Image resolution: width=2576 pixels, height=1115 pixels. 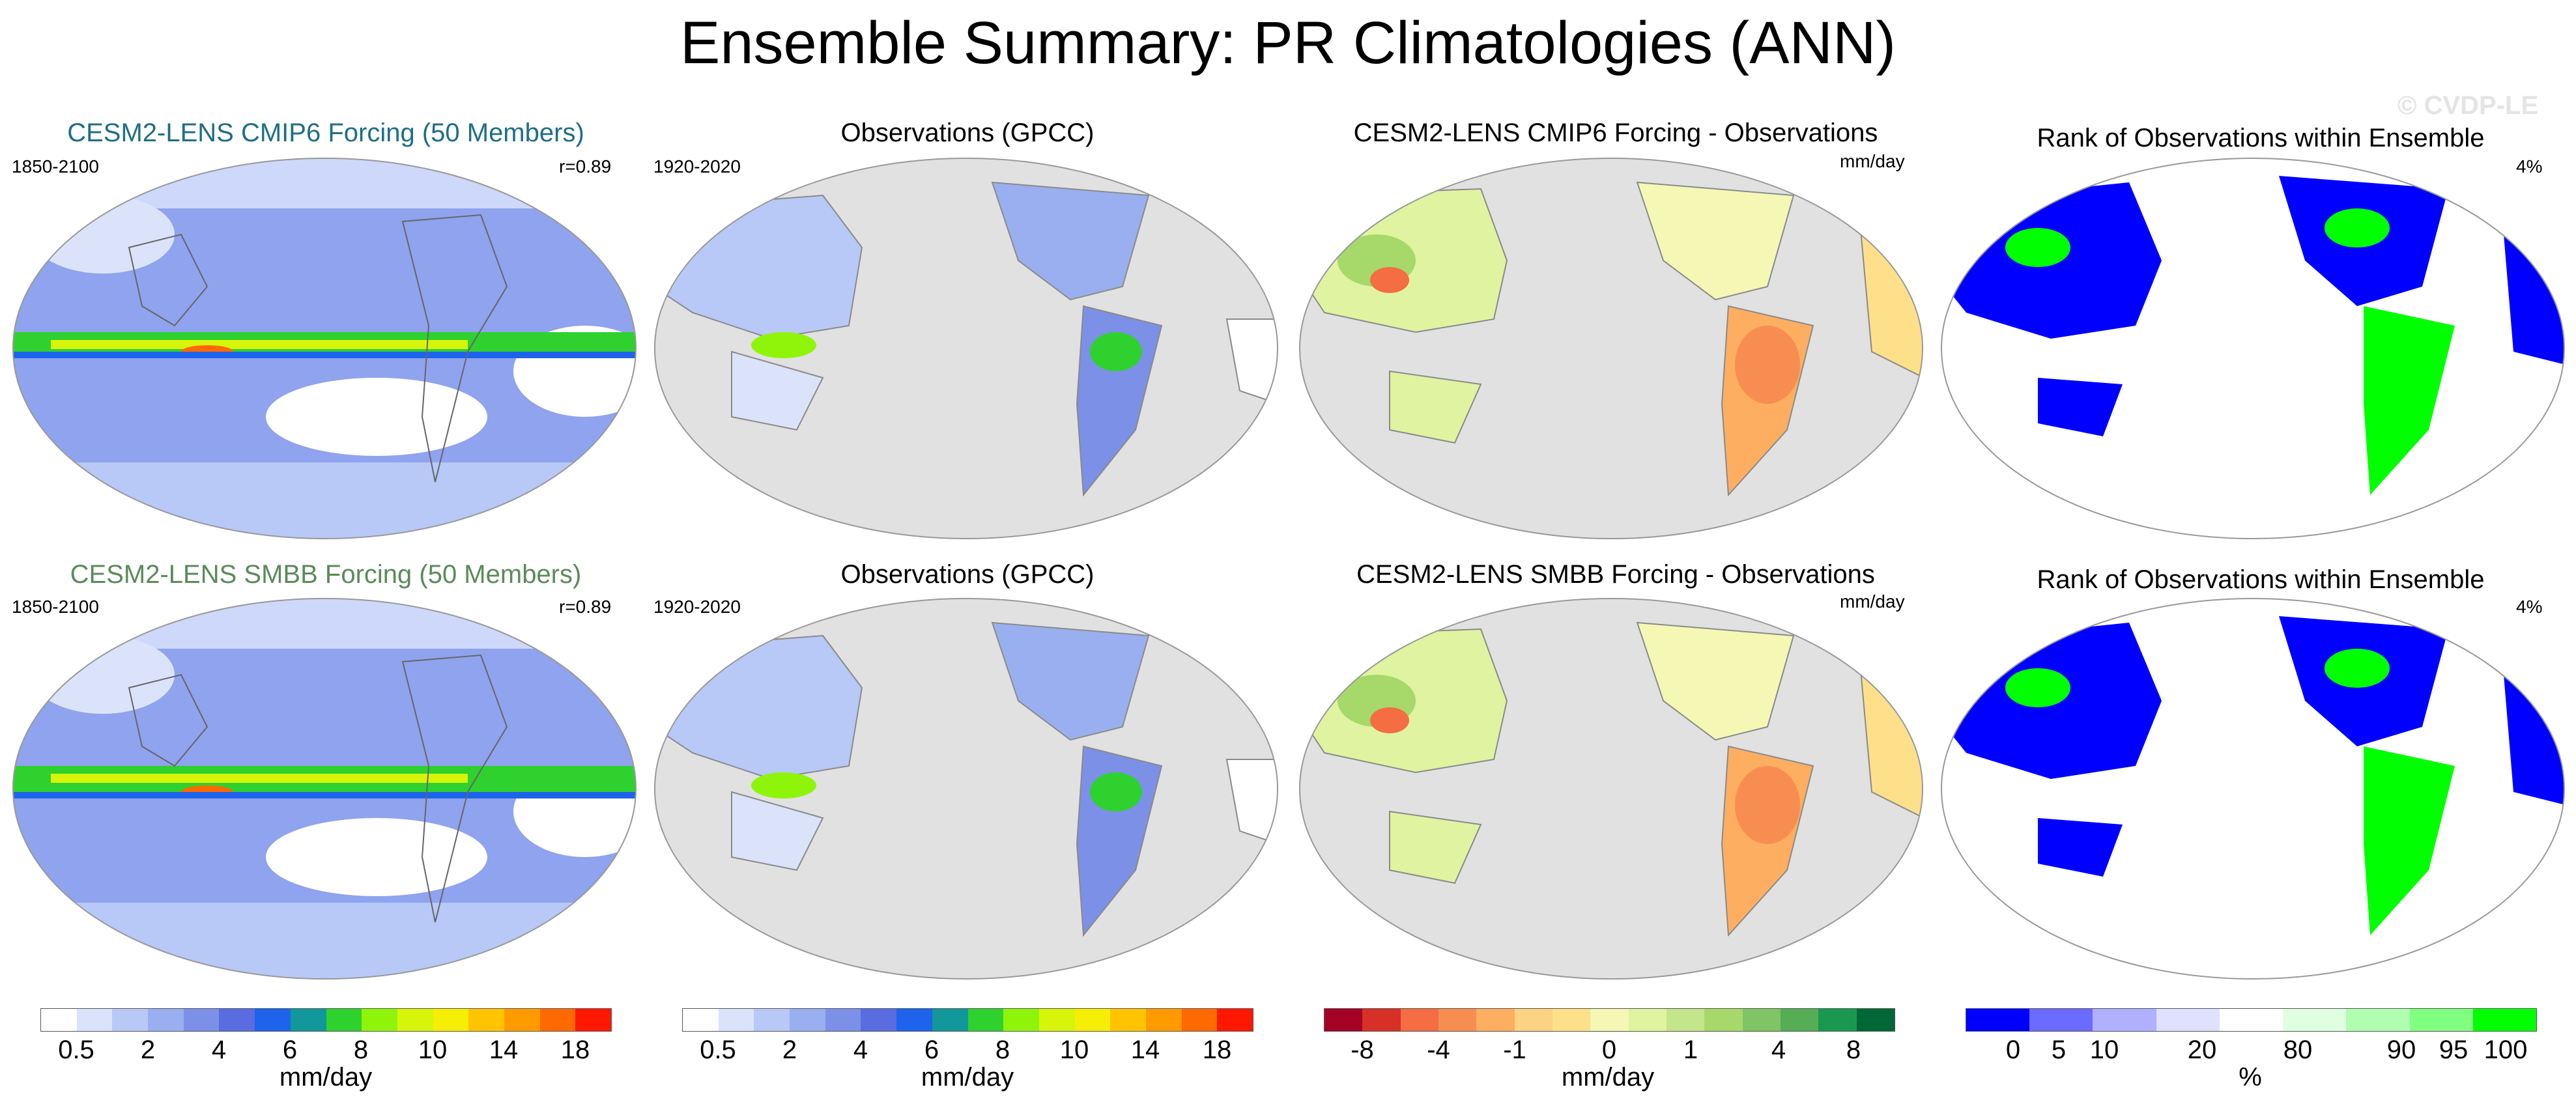 I want to click on colorbar-precip-obs, so click(x=967, y=1020).